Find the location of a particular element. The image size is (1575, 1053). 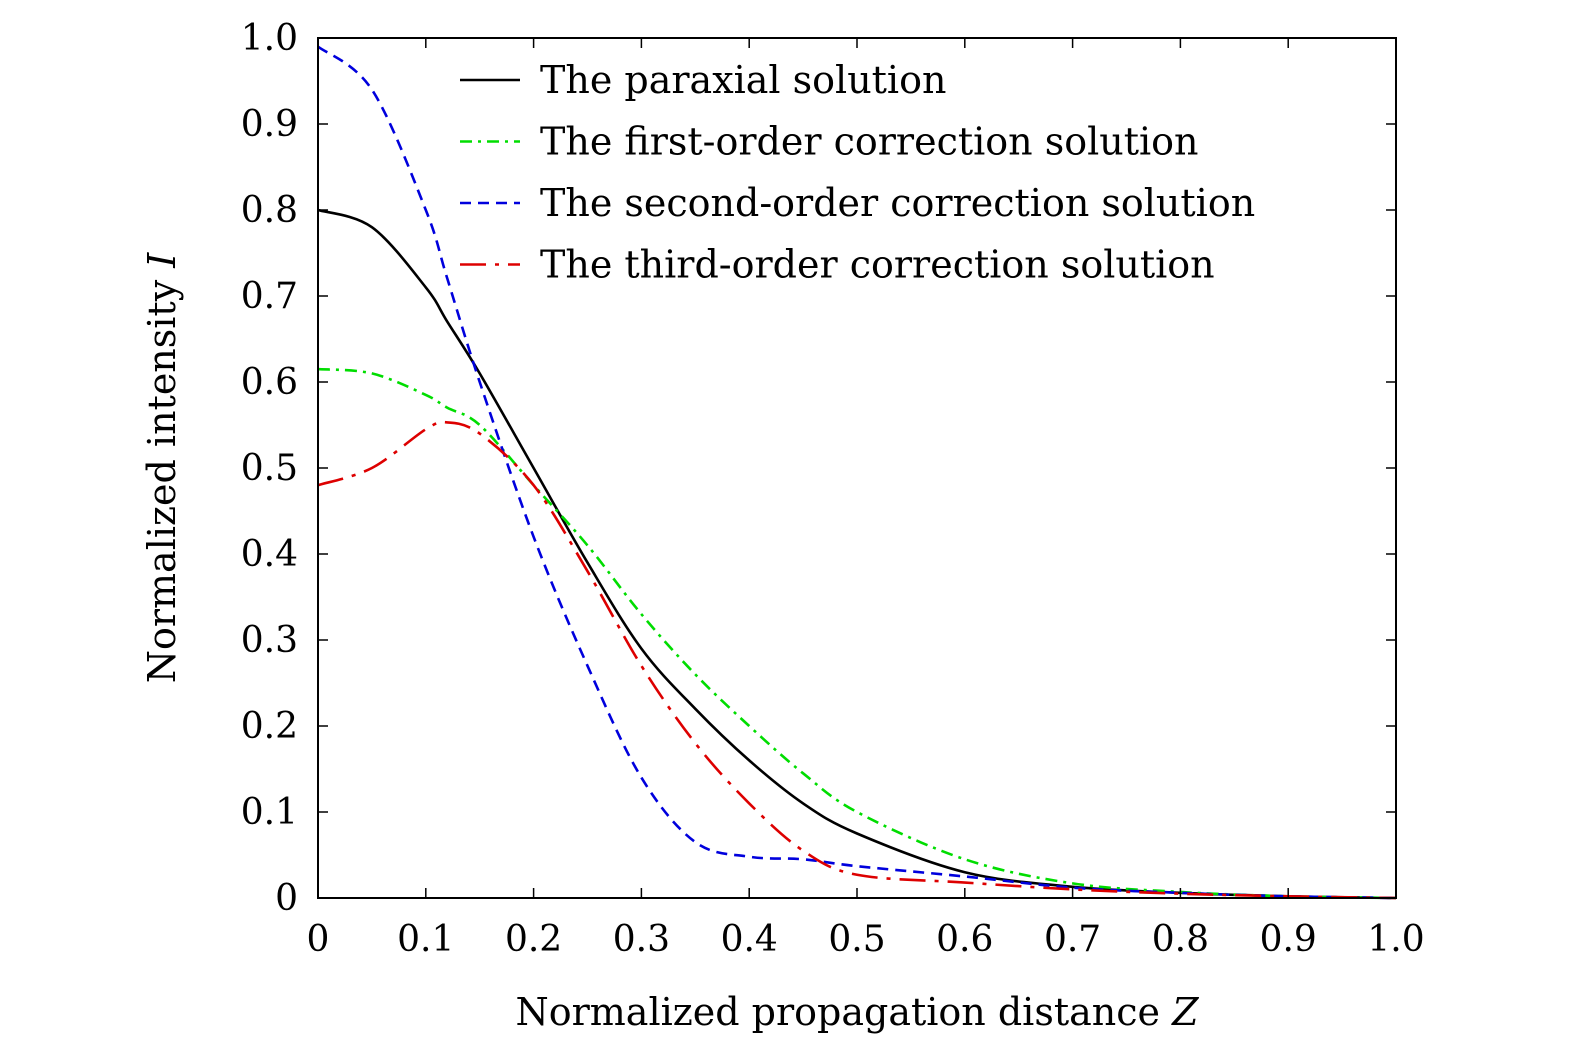

y-axis-label: Normalized intensity I is located at coordinates (162, 468).